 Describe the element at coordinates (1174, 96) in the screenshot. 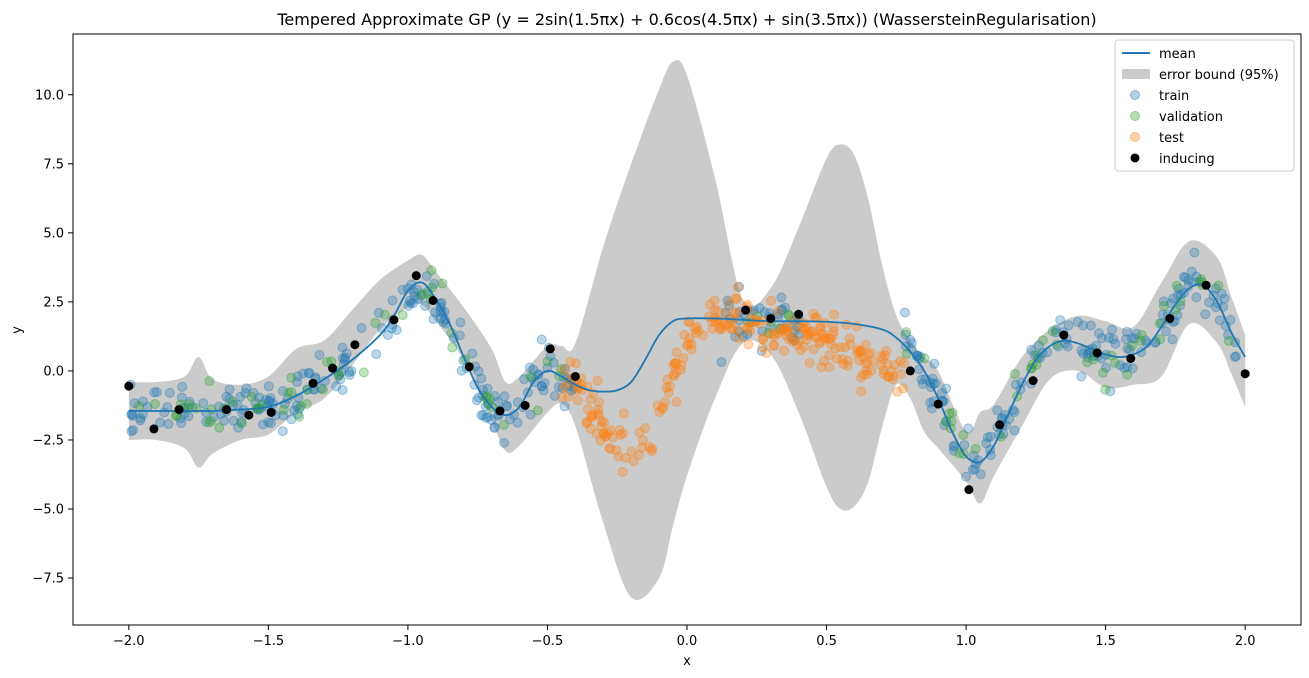

I see `legend-train-label: train` at that location.